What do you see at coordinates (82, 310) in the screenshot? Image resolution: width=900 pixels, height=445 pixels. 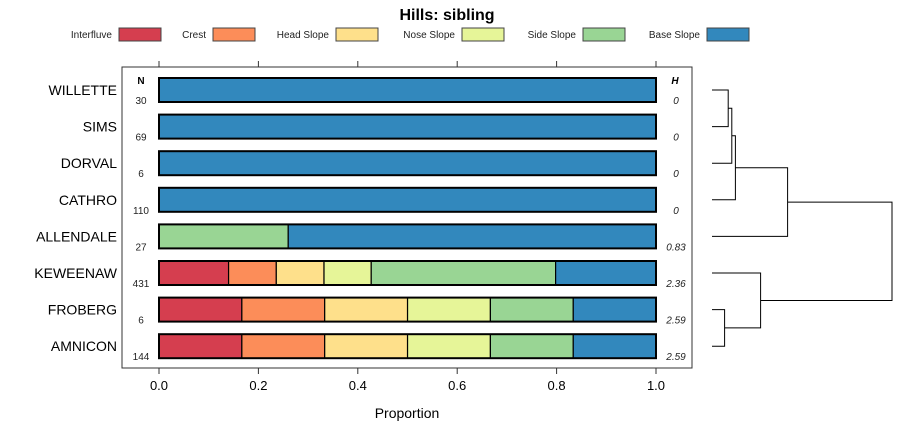 I see `row-label: FROBERG` at bounding box center [82, 310].